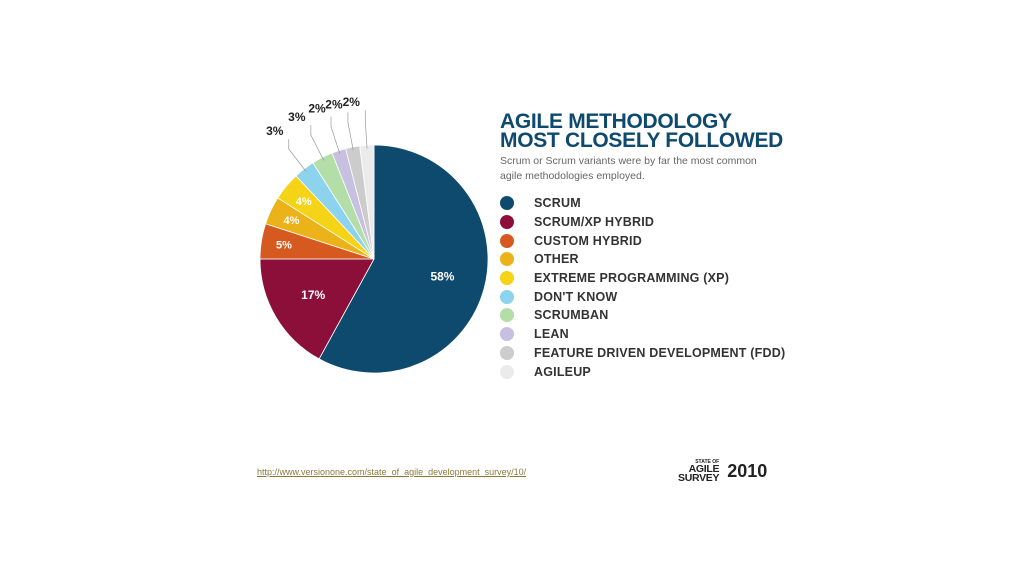 The height and width of the screenshot is (576, 1024). Describe the element at coordinates (442, 277) in the screenshot. I see `slice-label: 58%` at that location.